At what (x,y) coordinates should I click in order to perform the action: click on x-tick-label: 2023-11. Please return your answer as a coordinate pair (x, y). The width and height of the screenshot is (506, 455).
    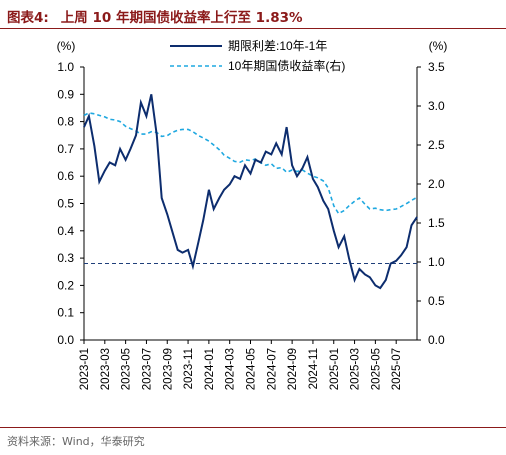
    Looking at the image, I should click on (189, 368).